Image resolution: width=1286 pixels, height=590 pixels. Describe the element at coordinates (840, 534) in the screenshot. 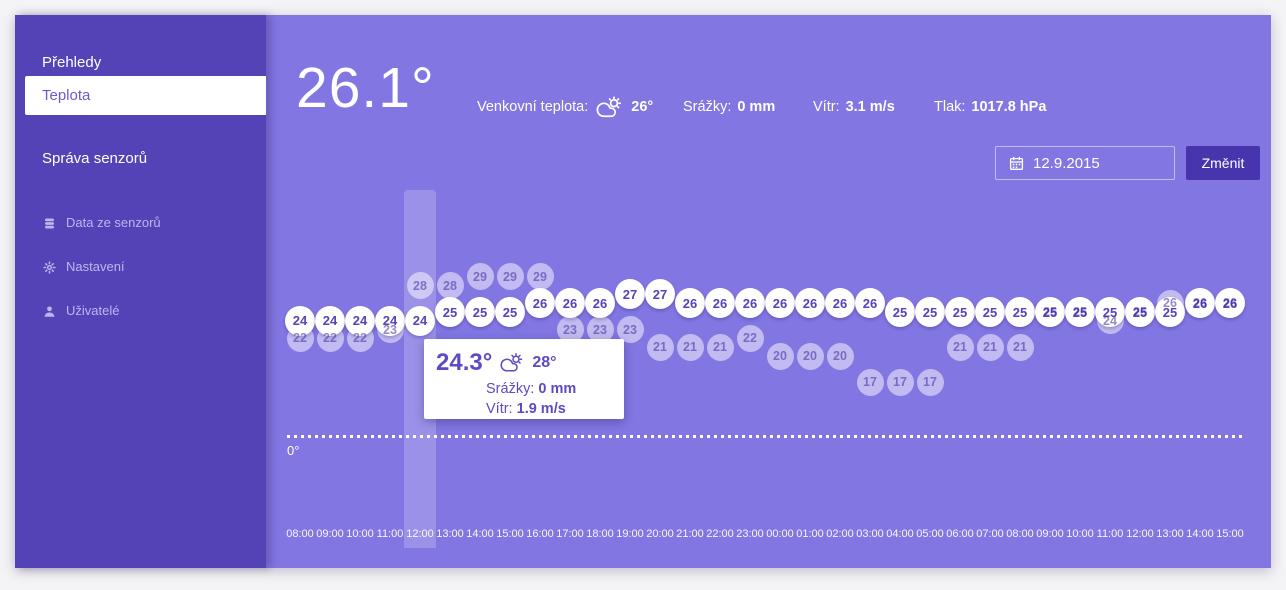

I see `time-axis-label: 02:00` at that location.